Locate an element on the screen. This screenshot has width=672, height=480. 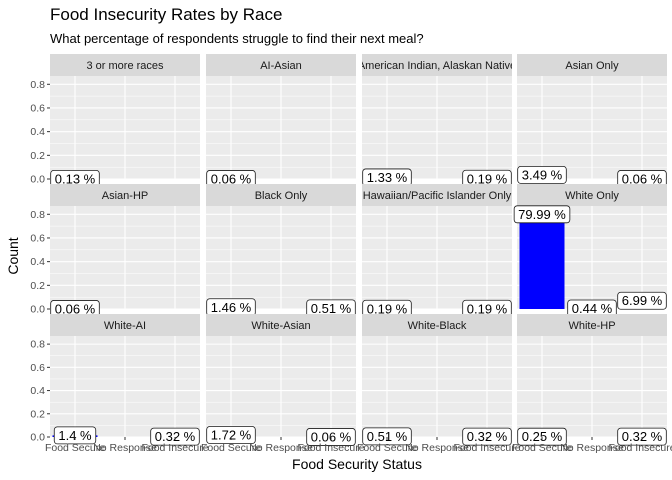
strip-label-white-asian: White-Asian is located at coordinates (280, 326).